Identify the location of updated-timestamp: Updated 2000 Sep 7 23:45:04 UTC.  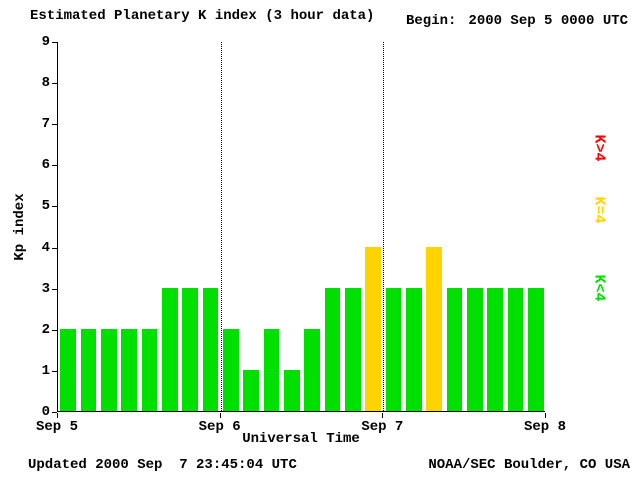
(162, 465).